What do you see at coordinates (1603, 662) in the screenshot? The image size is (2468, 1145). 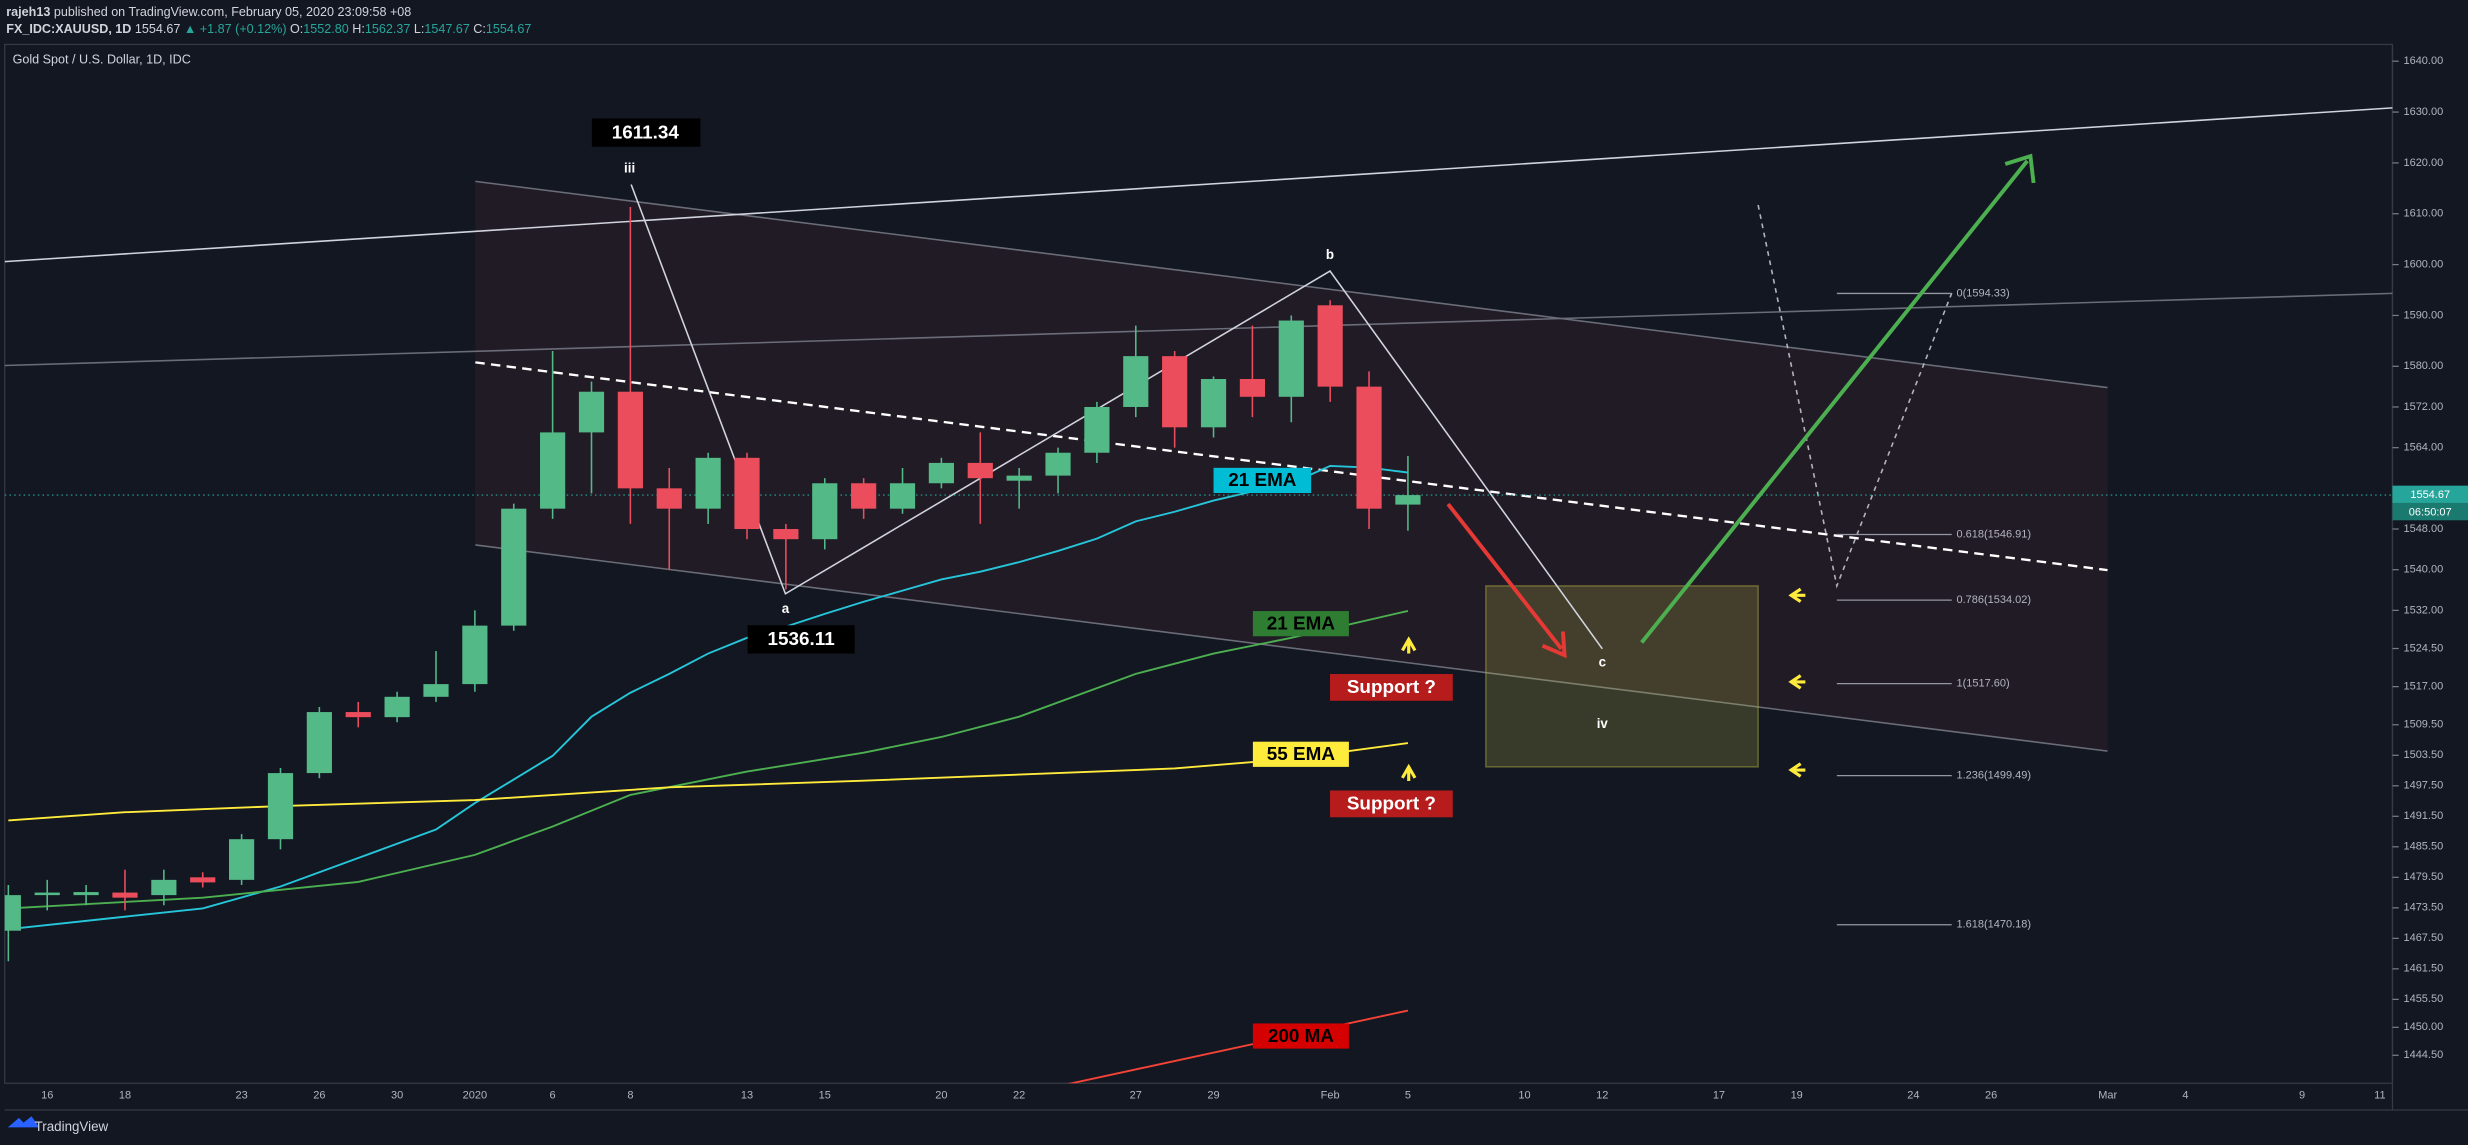 I see `wave-label: c` at bounding box center [1603, 662].